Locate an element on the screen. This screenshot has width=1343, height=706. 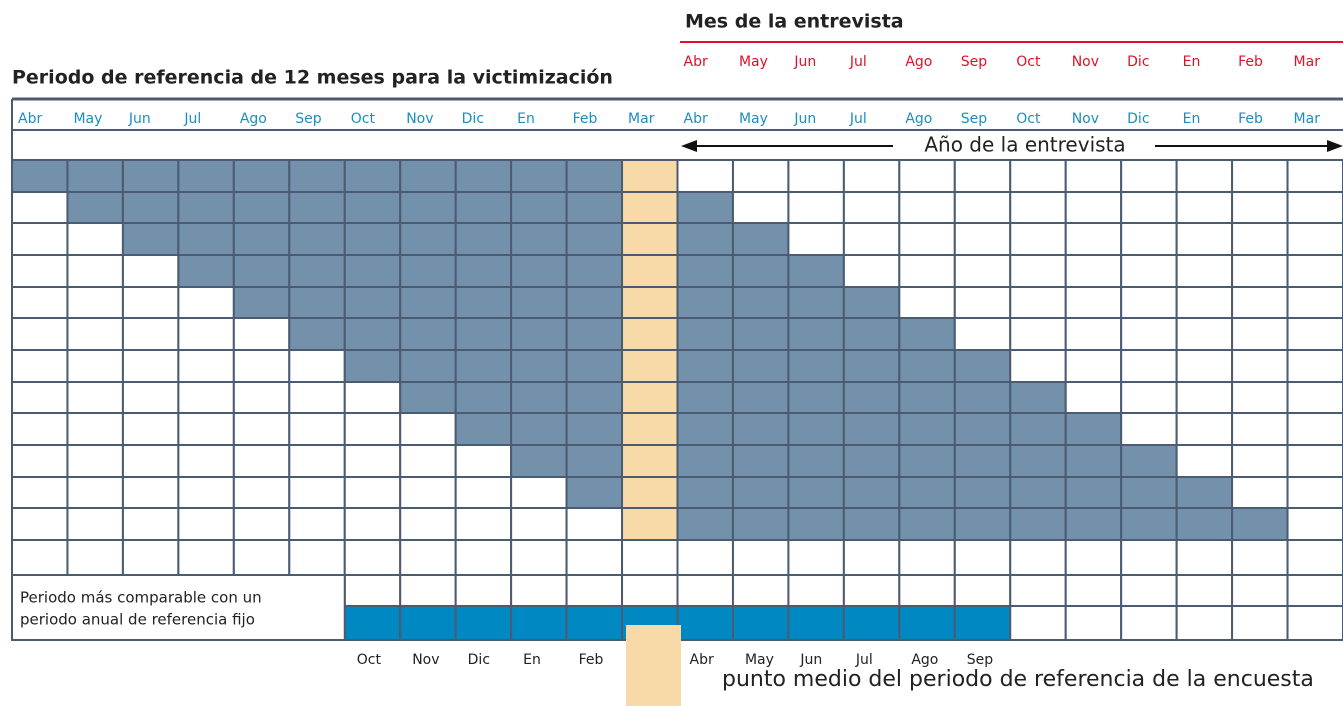
interview-title: Mes de la entrevista is located at coordinates (794, 22).